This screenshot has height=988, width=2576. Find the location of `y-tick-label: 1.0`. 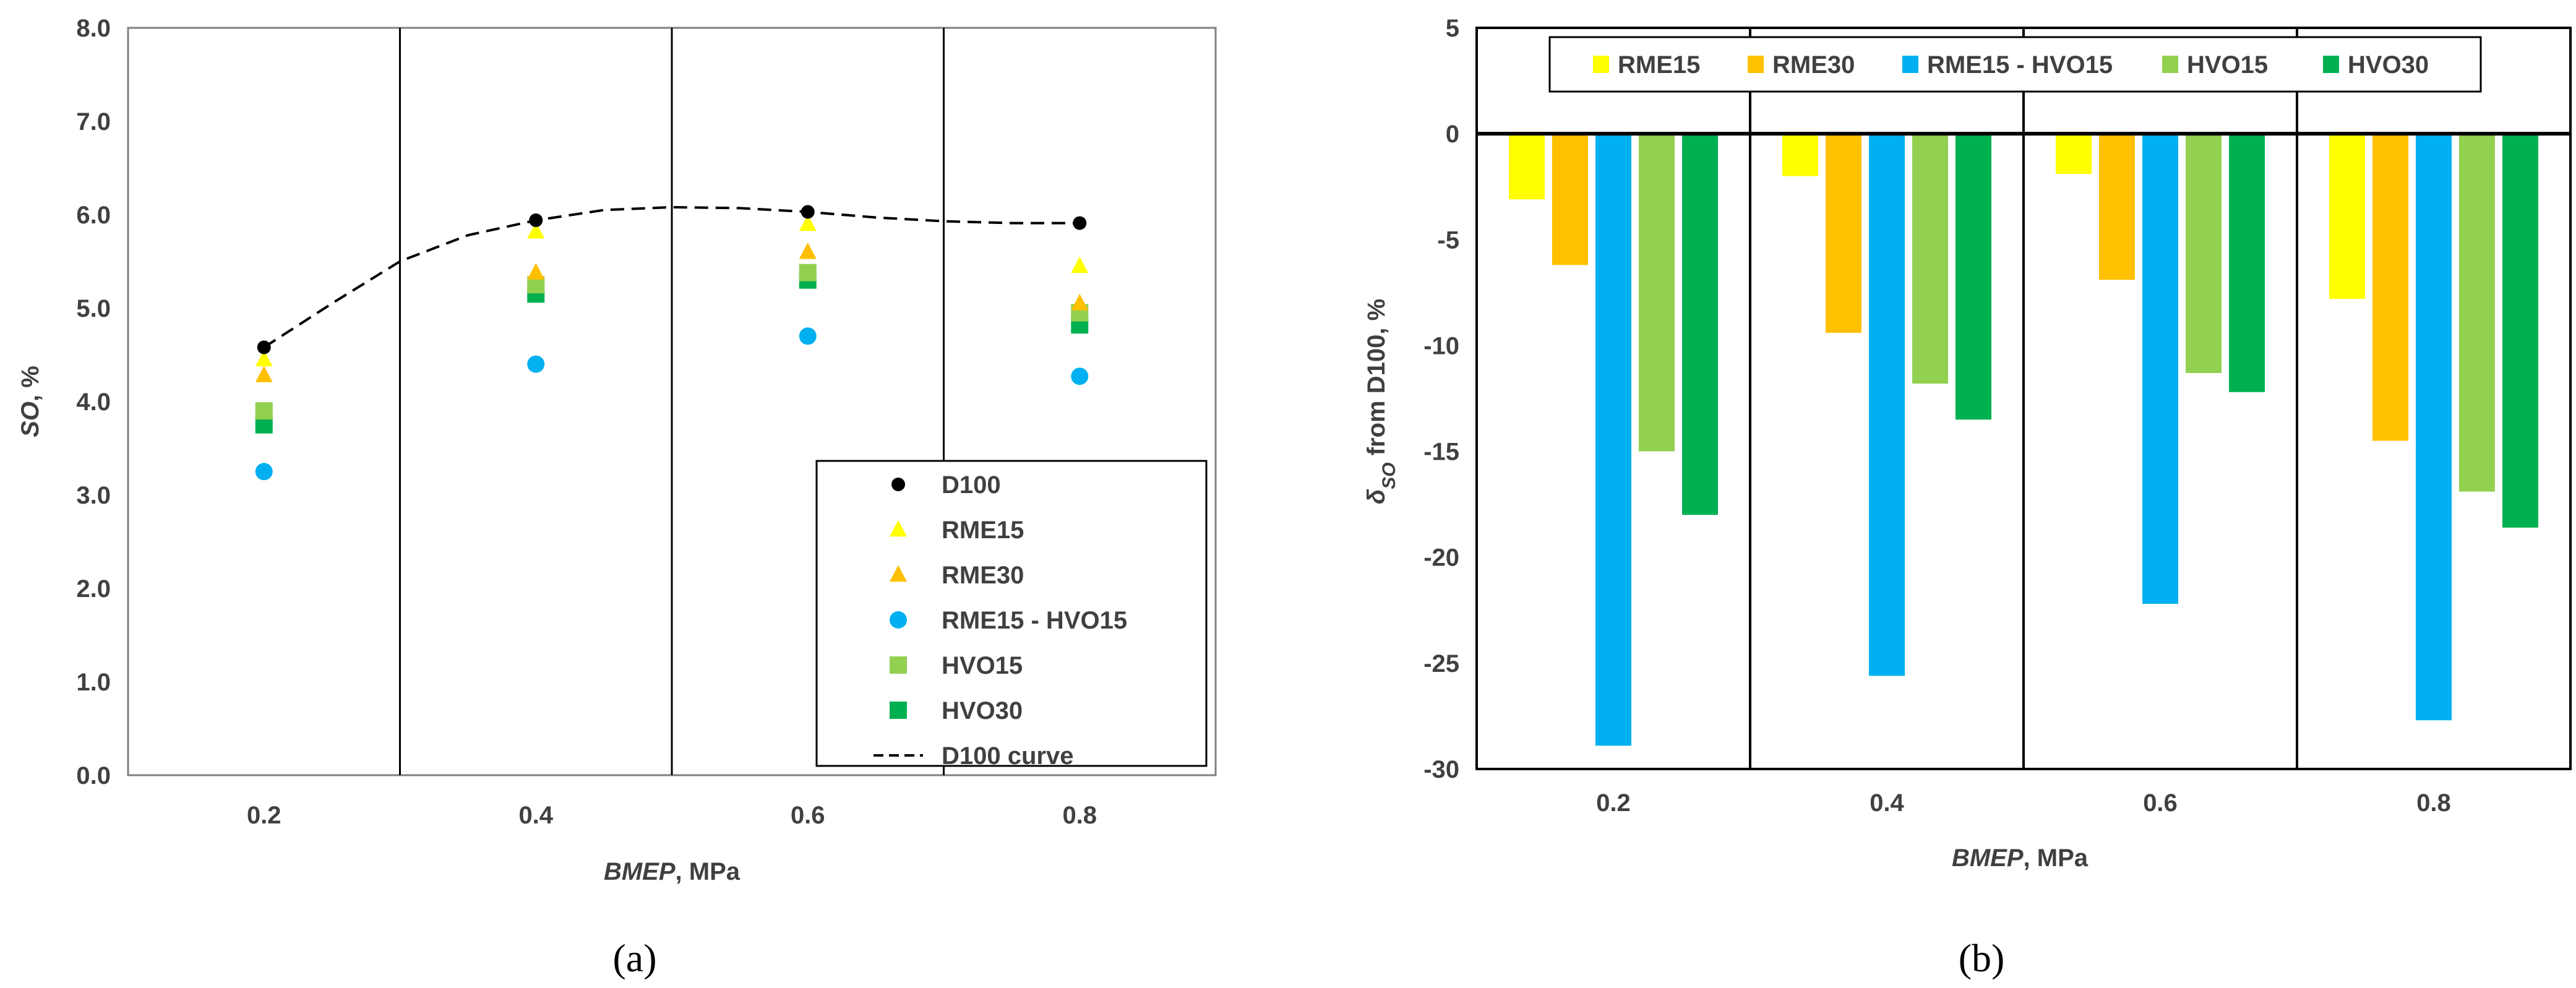

y-tick-label: 1.0 is located at coordinates (93, 682).